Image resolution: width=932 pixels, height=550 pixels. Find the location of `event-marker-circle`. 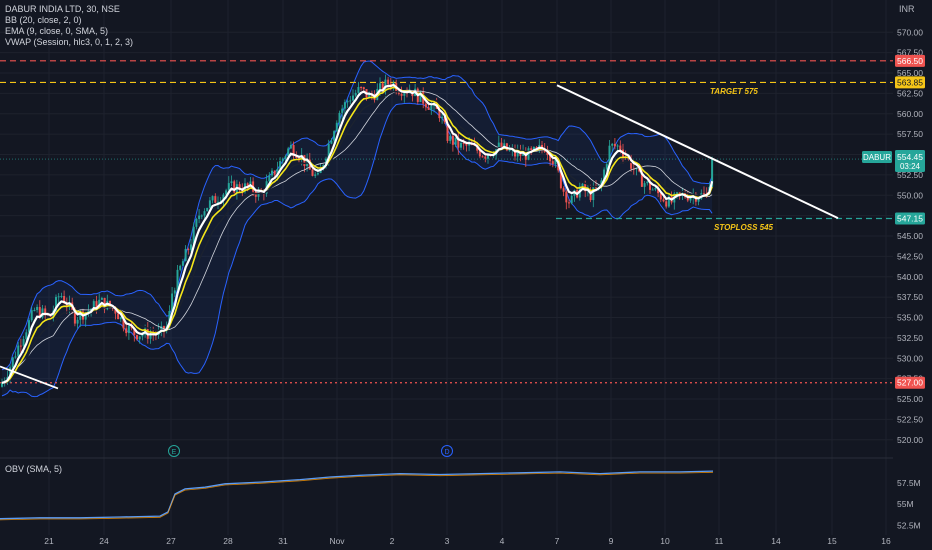

event-marker-circle is located at coordinates (447, 451).